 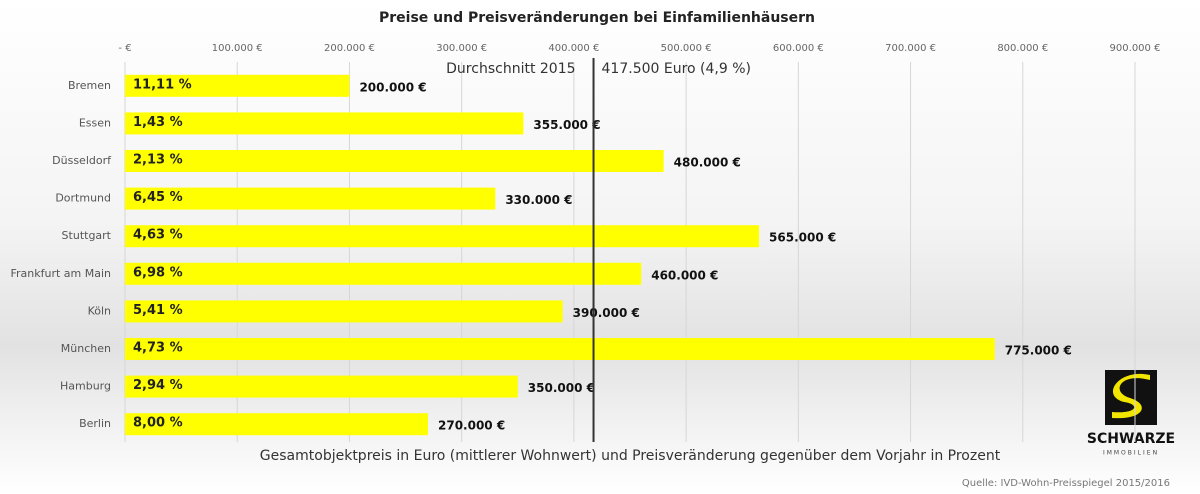 What do you see at coordinates (684, 275) in the screenshot?
I see `value-label: 460.000 €` at bounding box center [684, 275].